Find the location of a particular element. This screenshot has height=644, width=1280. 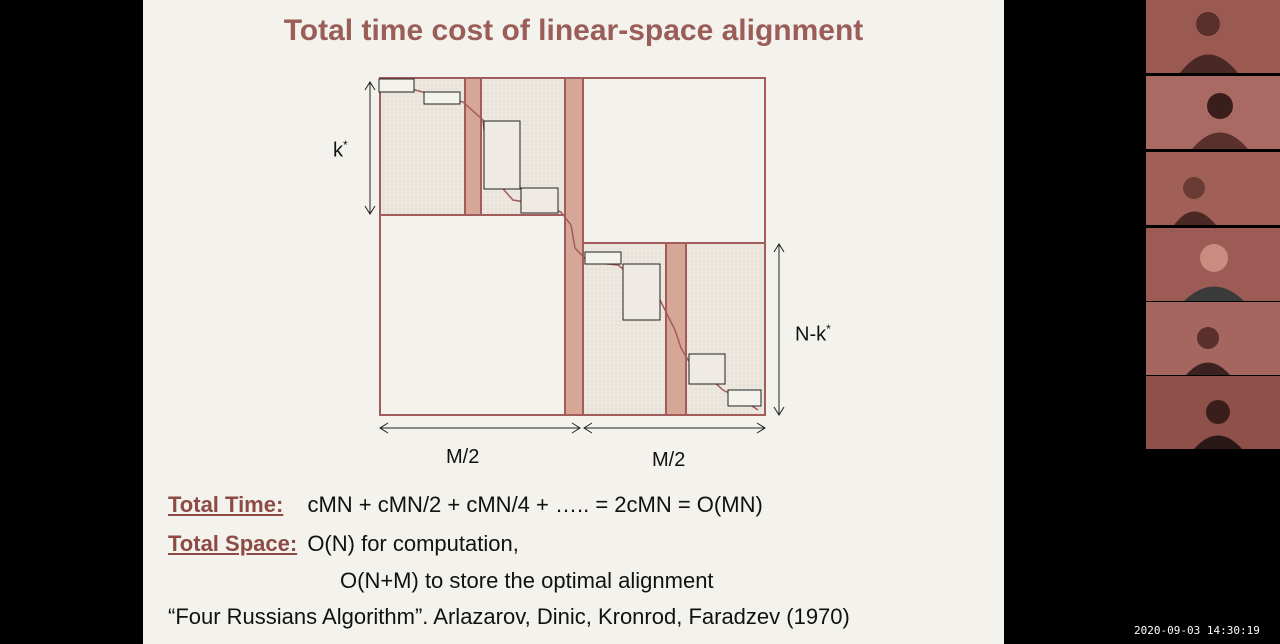

total-space-label: Total Space: is located at coordinates (233, 543).